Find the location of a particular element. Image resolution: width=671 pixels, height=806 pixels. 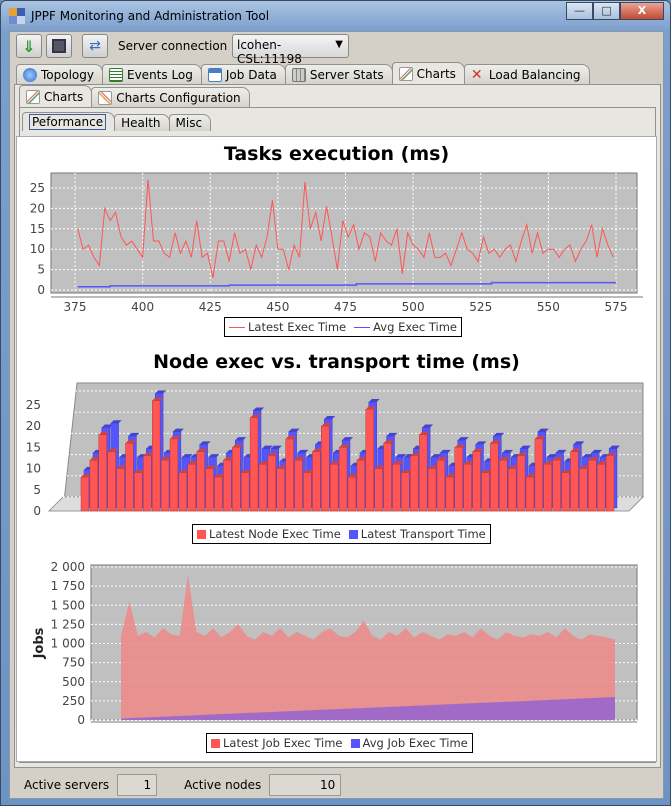

tab-charts: Charts is located at coordinates (428, 73).